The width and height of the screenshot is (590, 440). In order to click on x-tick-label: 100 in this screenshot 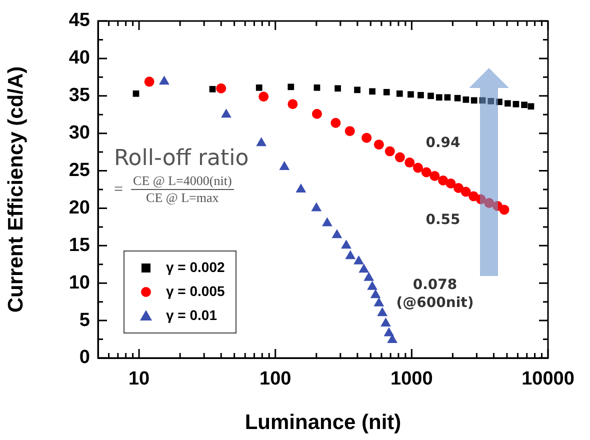, I will do `click(276, 379)`.